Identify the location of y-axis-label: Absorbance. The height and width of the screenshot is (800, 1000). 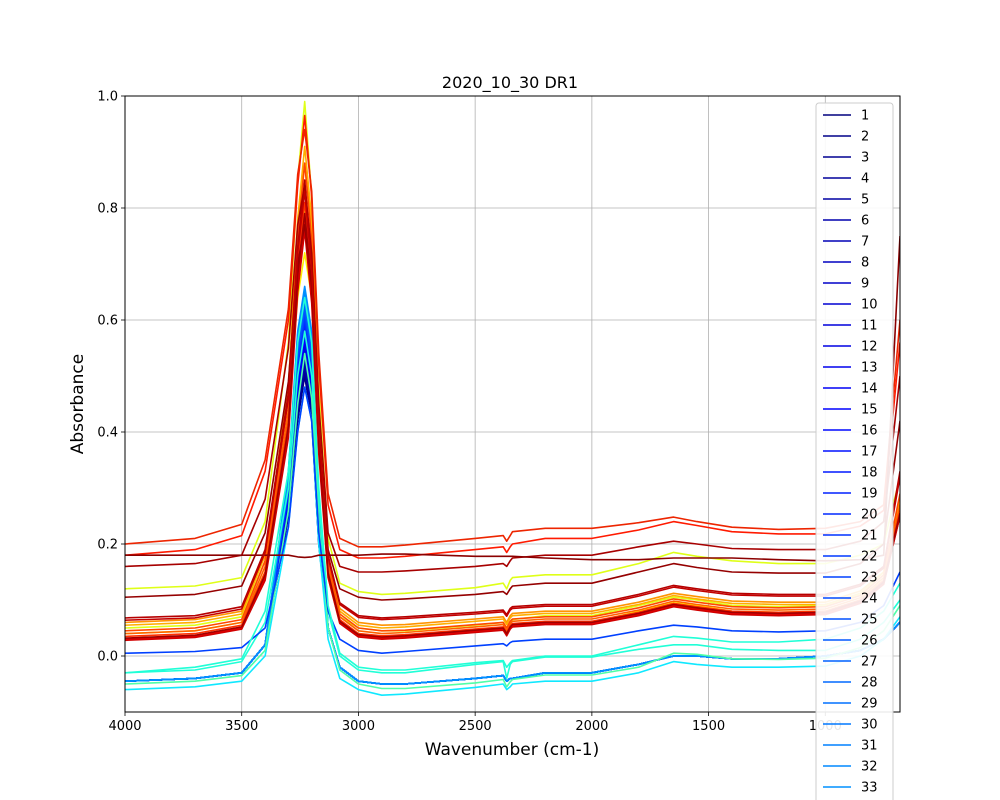
(78, 404).